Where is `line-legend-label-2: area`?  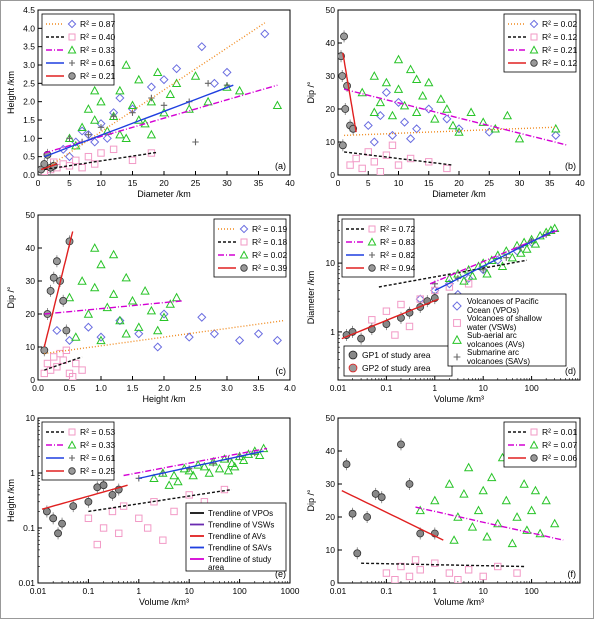
line-legend-label-2: area is located at coordinates (216, 567).